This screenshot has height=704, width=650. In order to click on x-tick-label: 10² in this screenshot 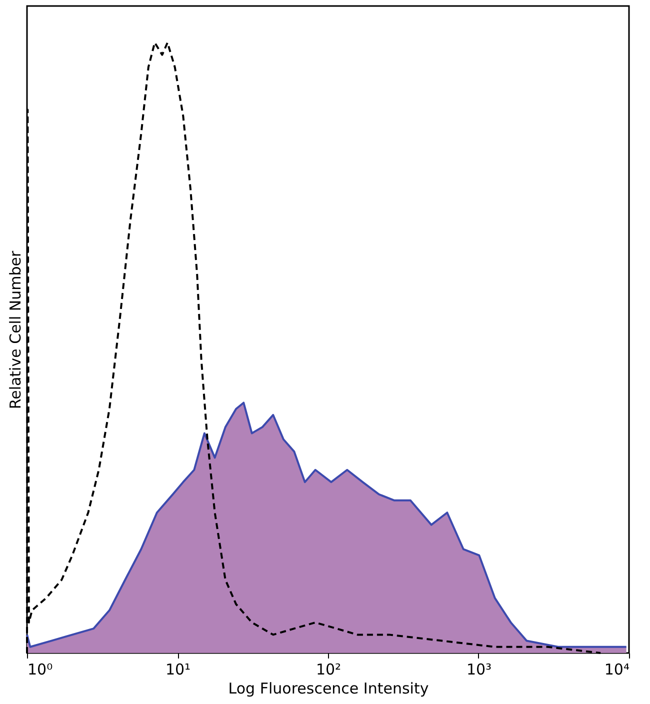, I will do `click(329, 669)`.